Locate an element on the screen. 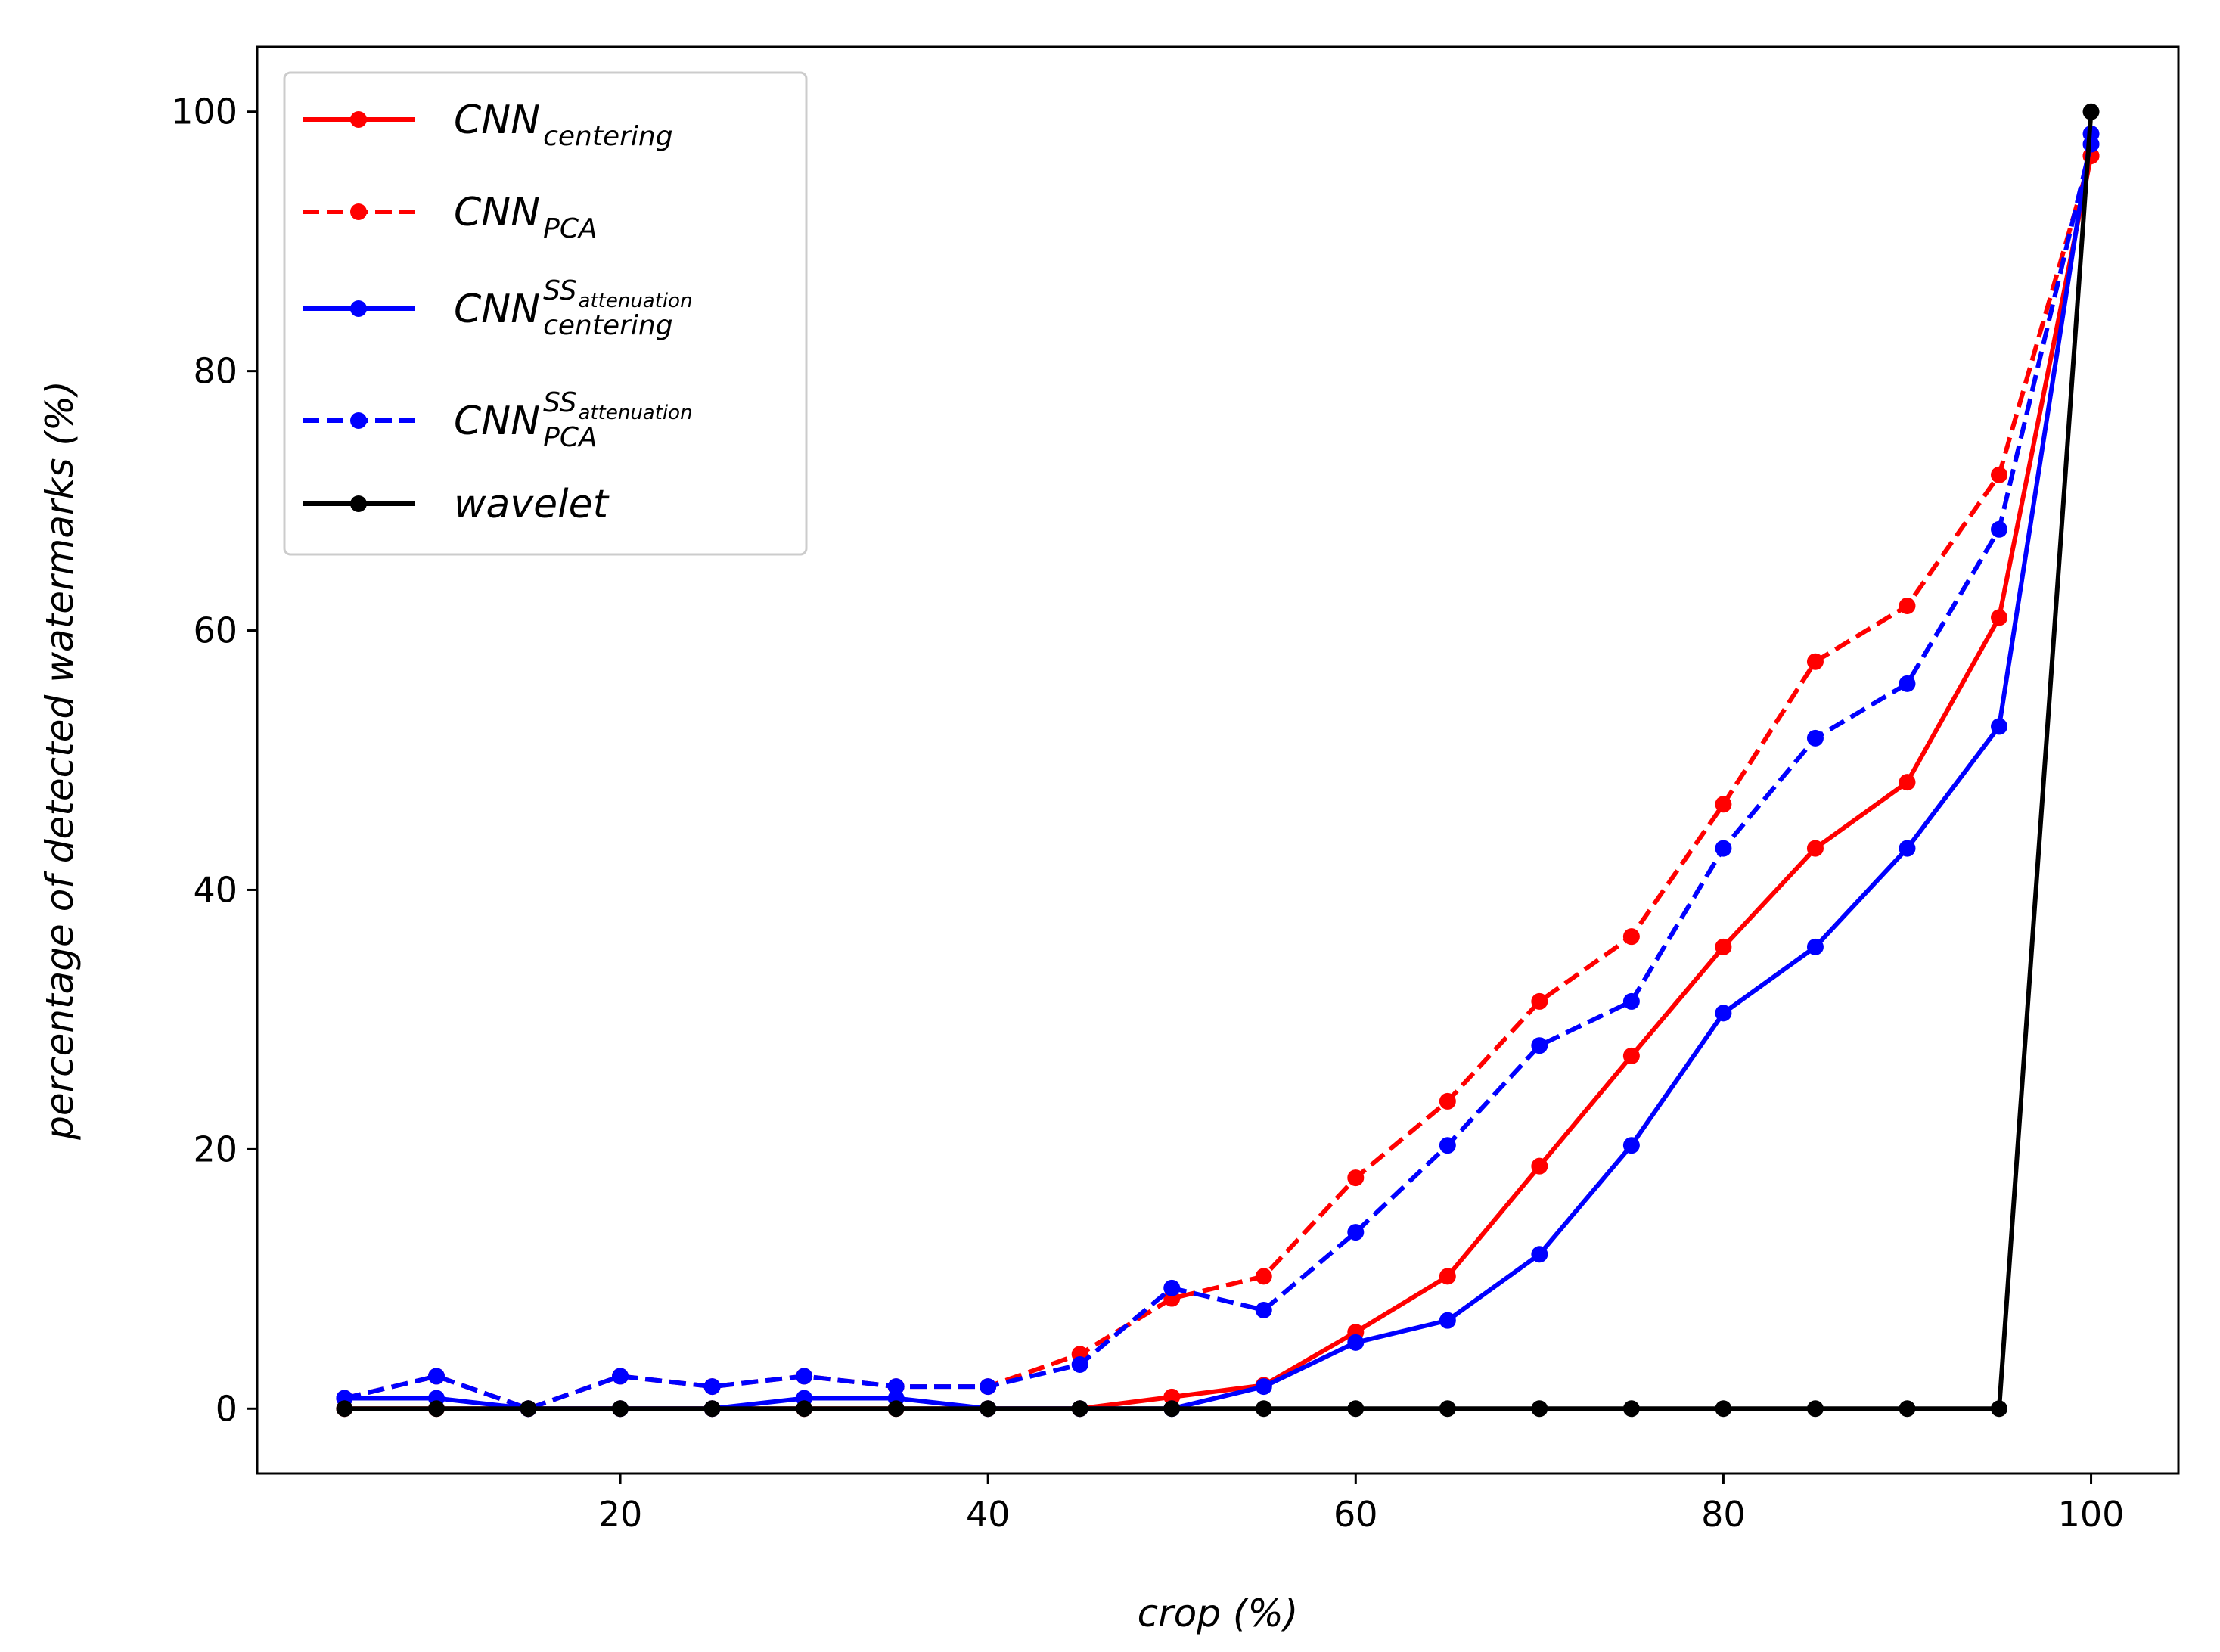  legend-item: CNN centering SS attenuation is located at coordinates (498, 308).